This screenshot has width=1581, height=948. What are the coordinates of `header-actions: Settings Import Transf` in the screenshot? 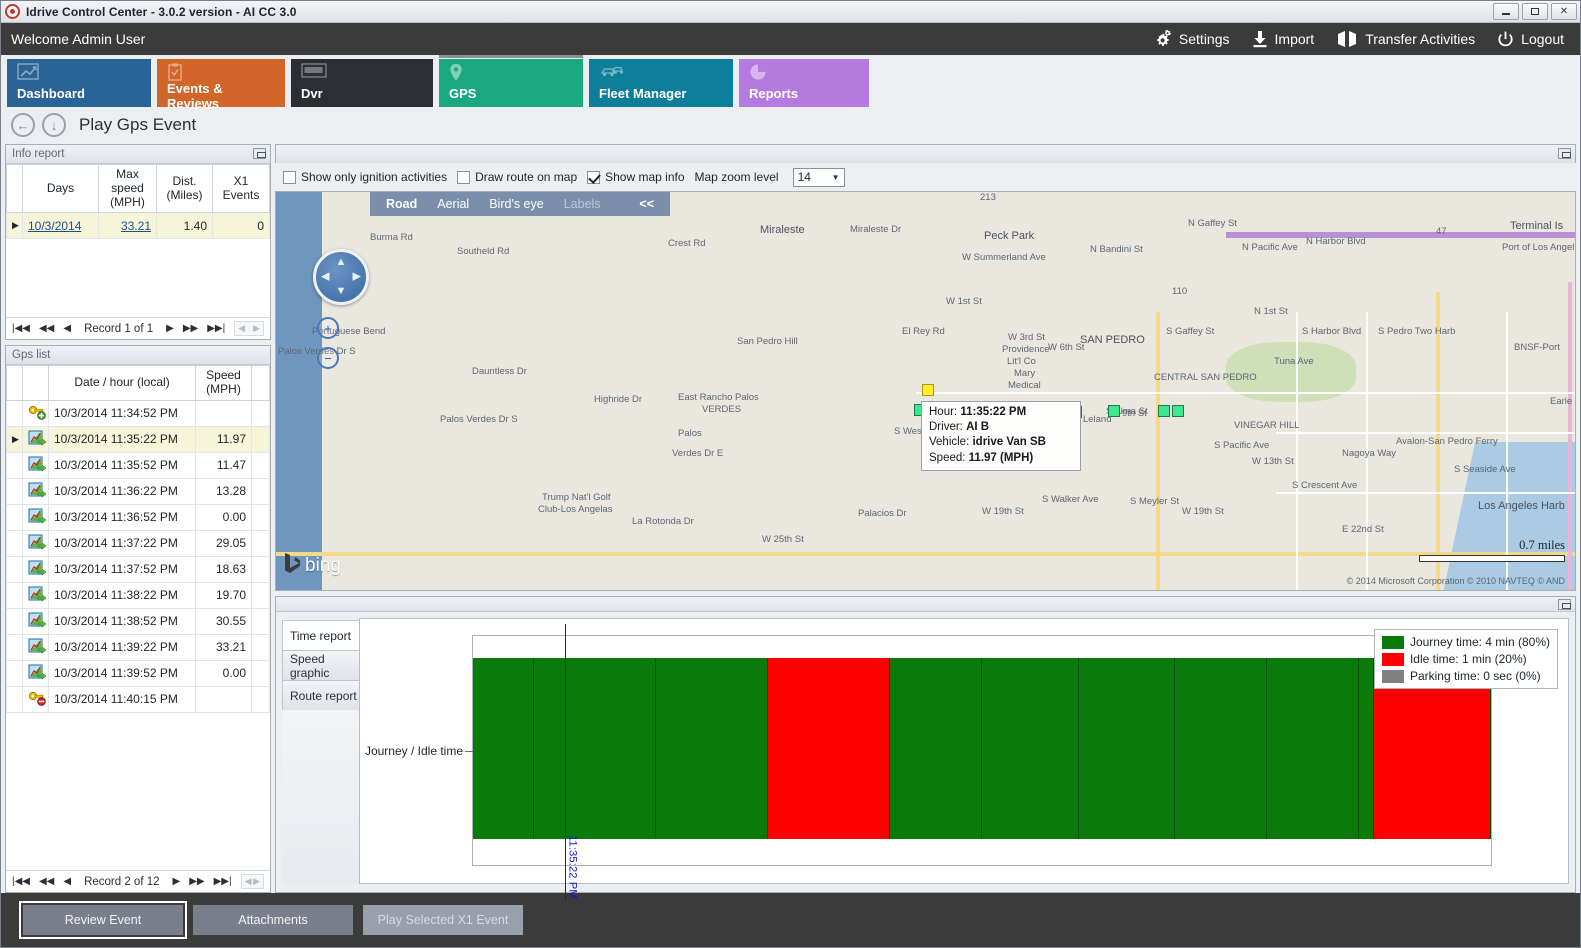 It's located at (1361, 39).